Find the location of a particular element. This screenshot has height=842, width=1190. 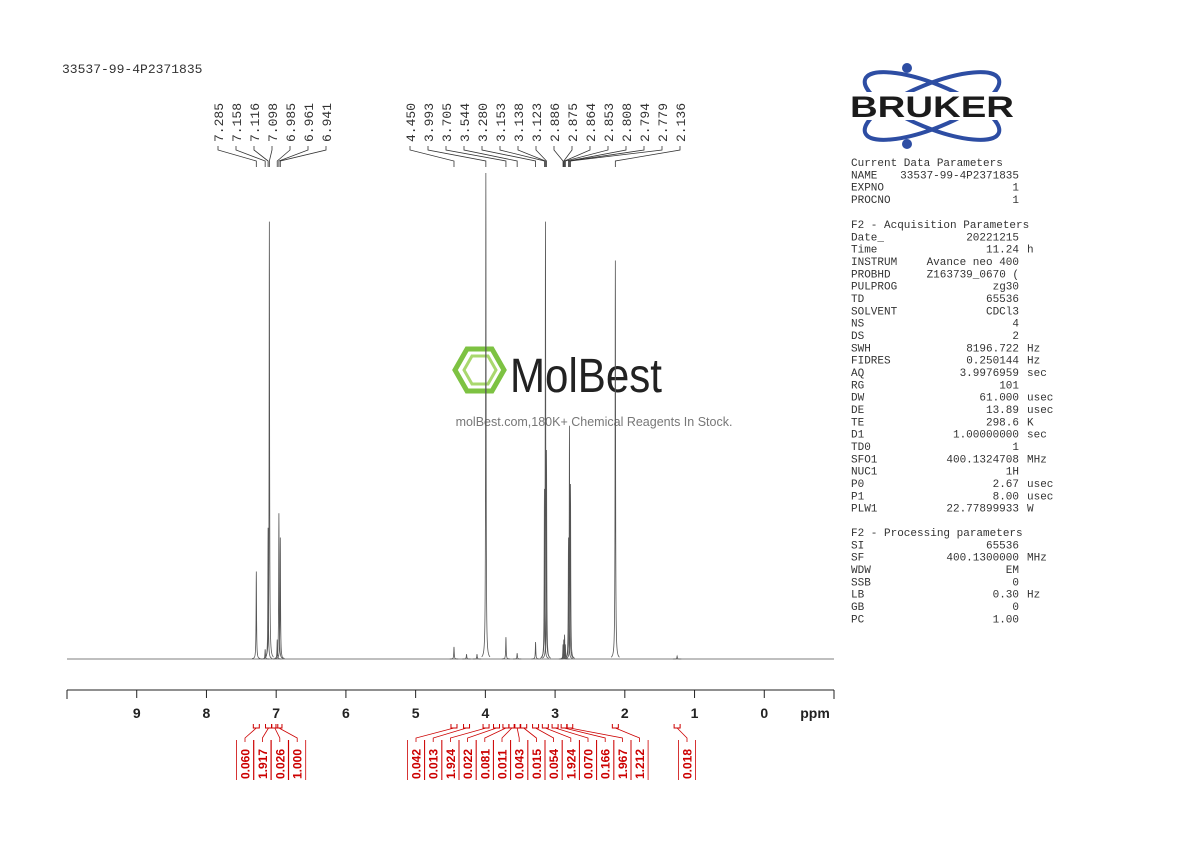

param-value: EM is located at coordinates (1012, 571).